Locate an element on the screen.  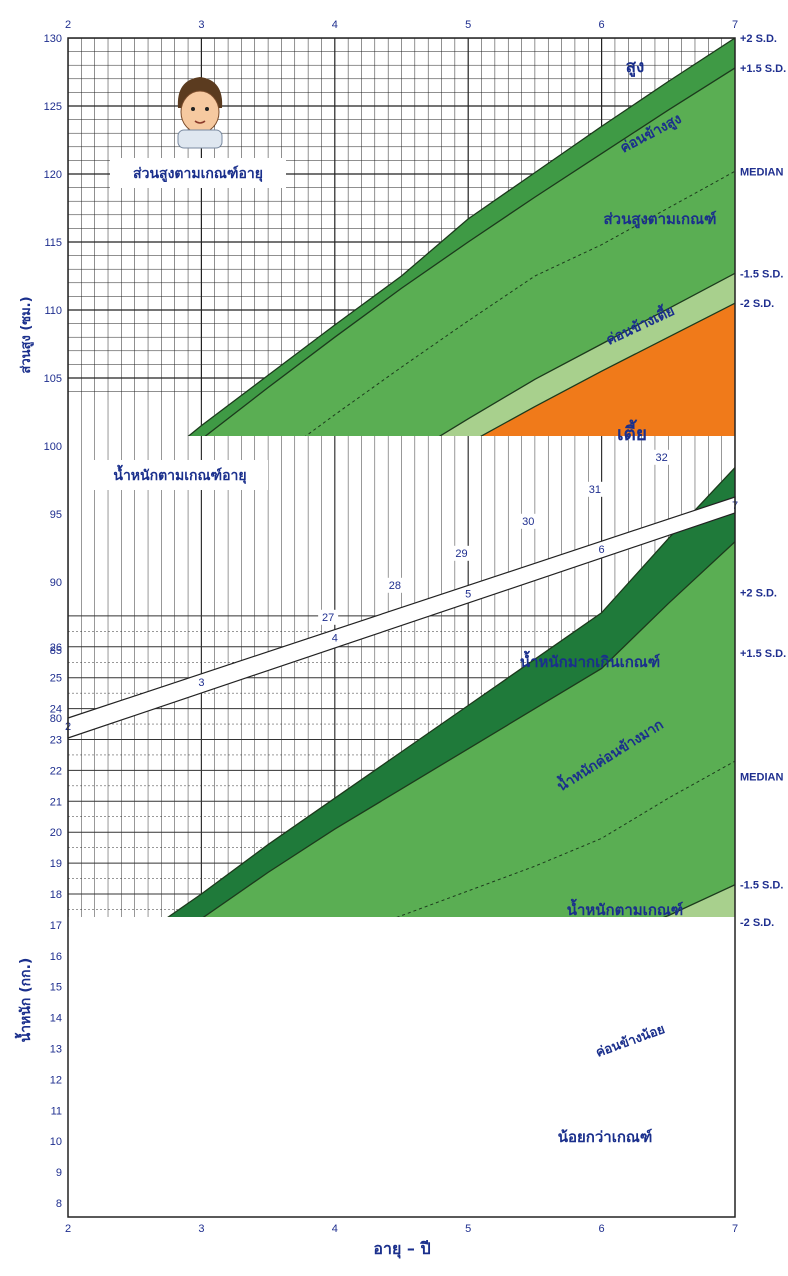
weight-tick-label: 18 is located at coordinates (56, 895).